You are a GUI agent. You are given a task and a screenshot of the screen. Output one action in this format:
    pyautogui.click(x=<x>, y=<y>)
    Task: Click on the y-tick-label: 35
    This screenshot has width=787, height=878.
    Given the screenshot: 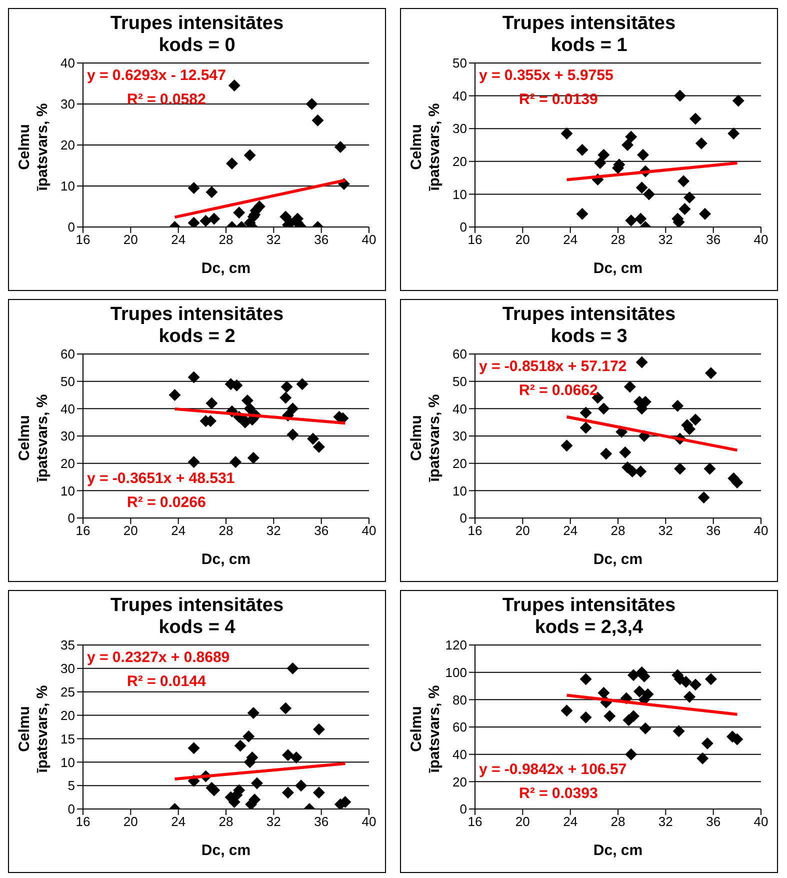 What is the action you would take?
    pyautogui.click(x=67, y=645)
    